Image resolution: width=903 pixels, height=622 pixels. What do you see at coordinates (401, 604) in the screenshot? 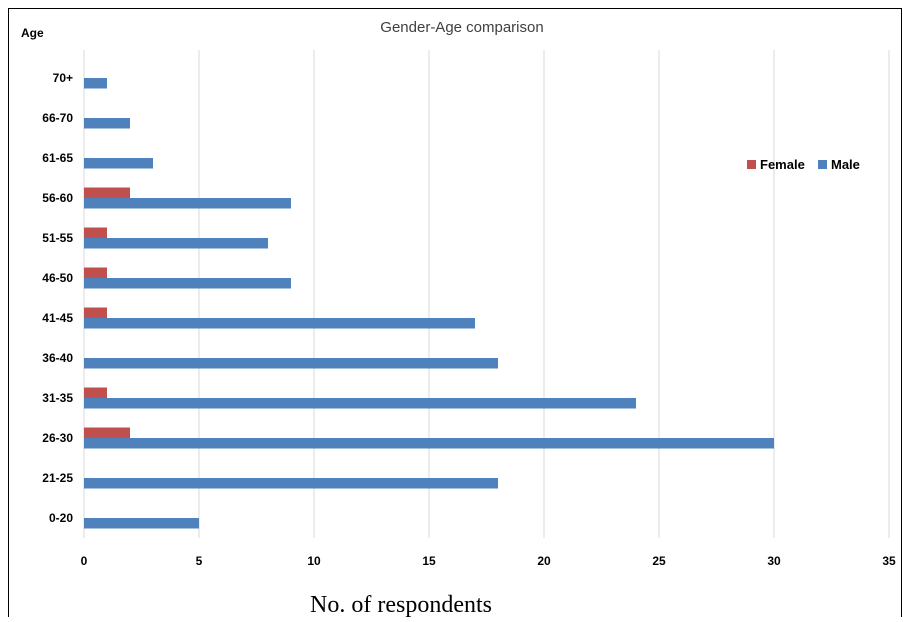
I see `x-axis-title: No. of respondents` at bounding box center [401, 604].